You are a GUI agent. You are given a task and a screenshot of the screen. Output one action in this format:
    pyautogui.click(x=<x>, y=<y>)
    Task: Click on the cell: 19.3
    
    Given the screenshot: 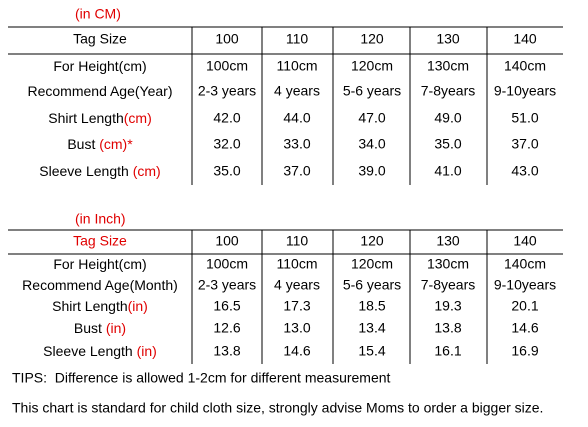 What is the action you would take?
    pyautogui.click(x=447, y=306)
    